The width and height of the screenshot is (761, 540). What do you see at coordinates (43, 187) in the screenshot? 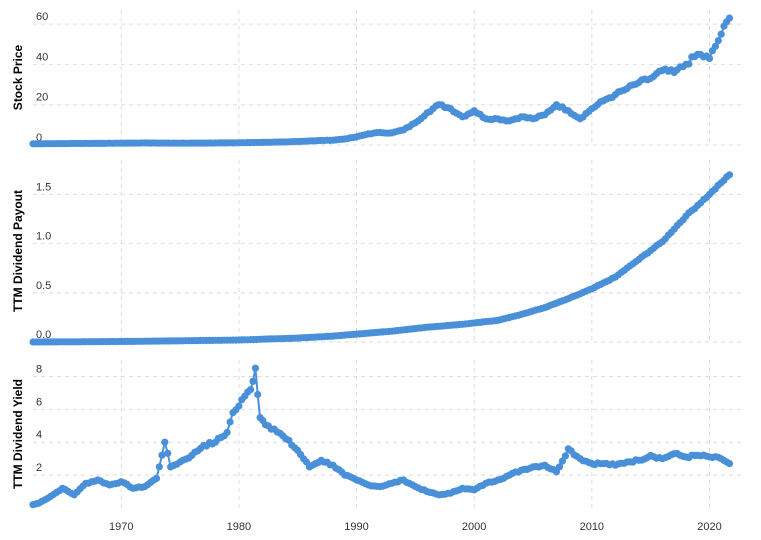
I see `y-tick-label: 1.5` at bounding box center [43, 187].